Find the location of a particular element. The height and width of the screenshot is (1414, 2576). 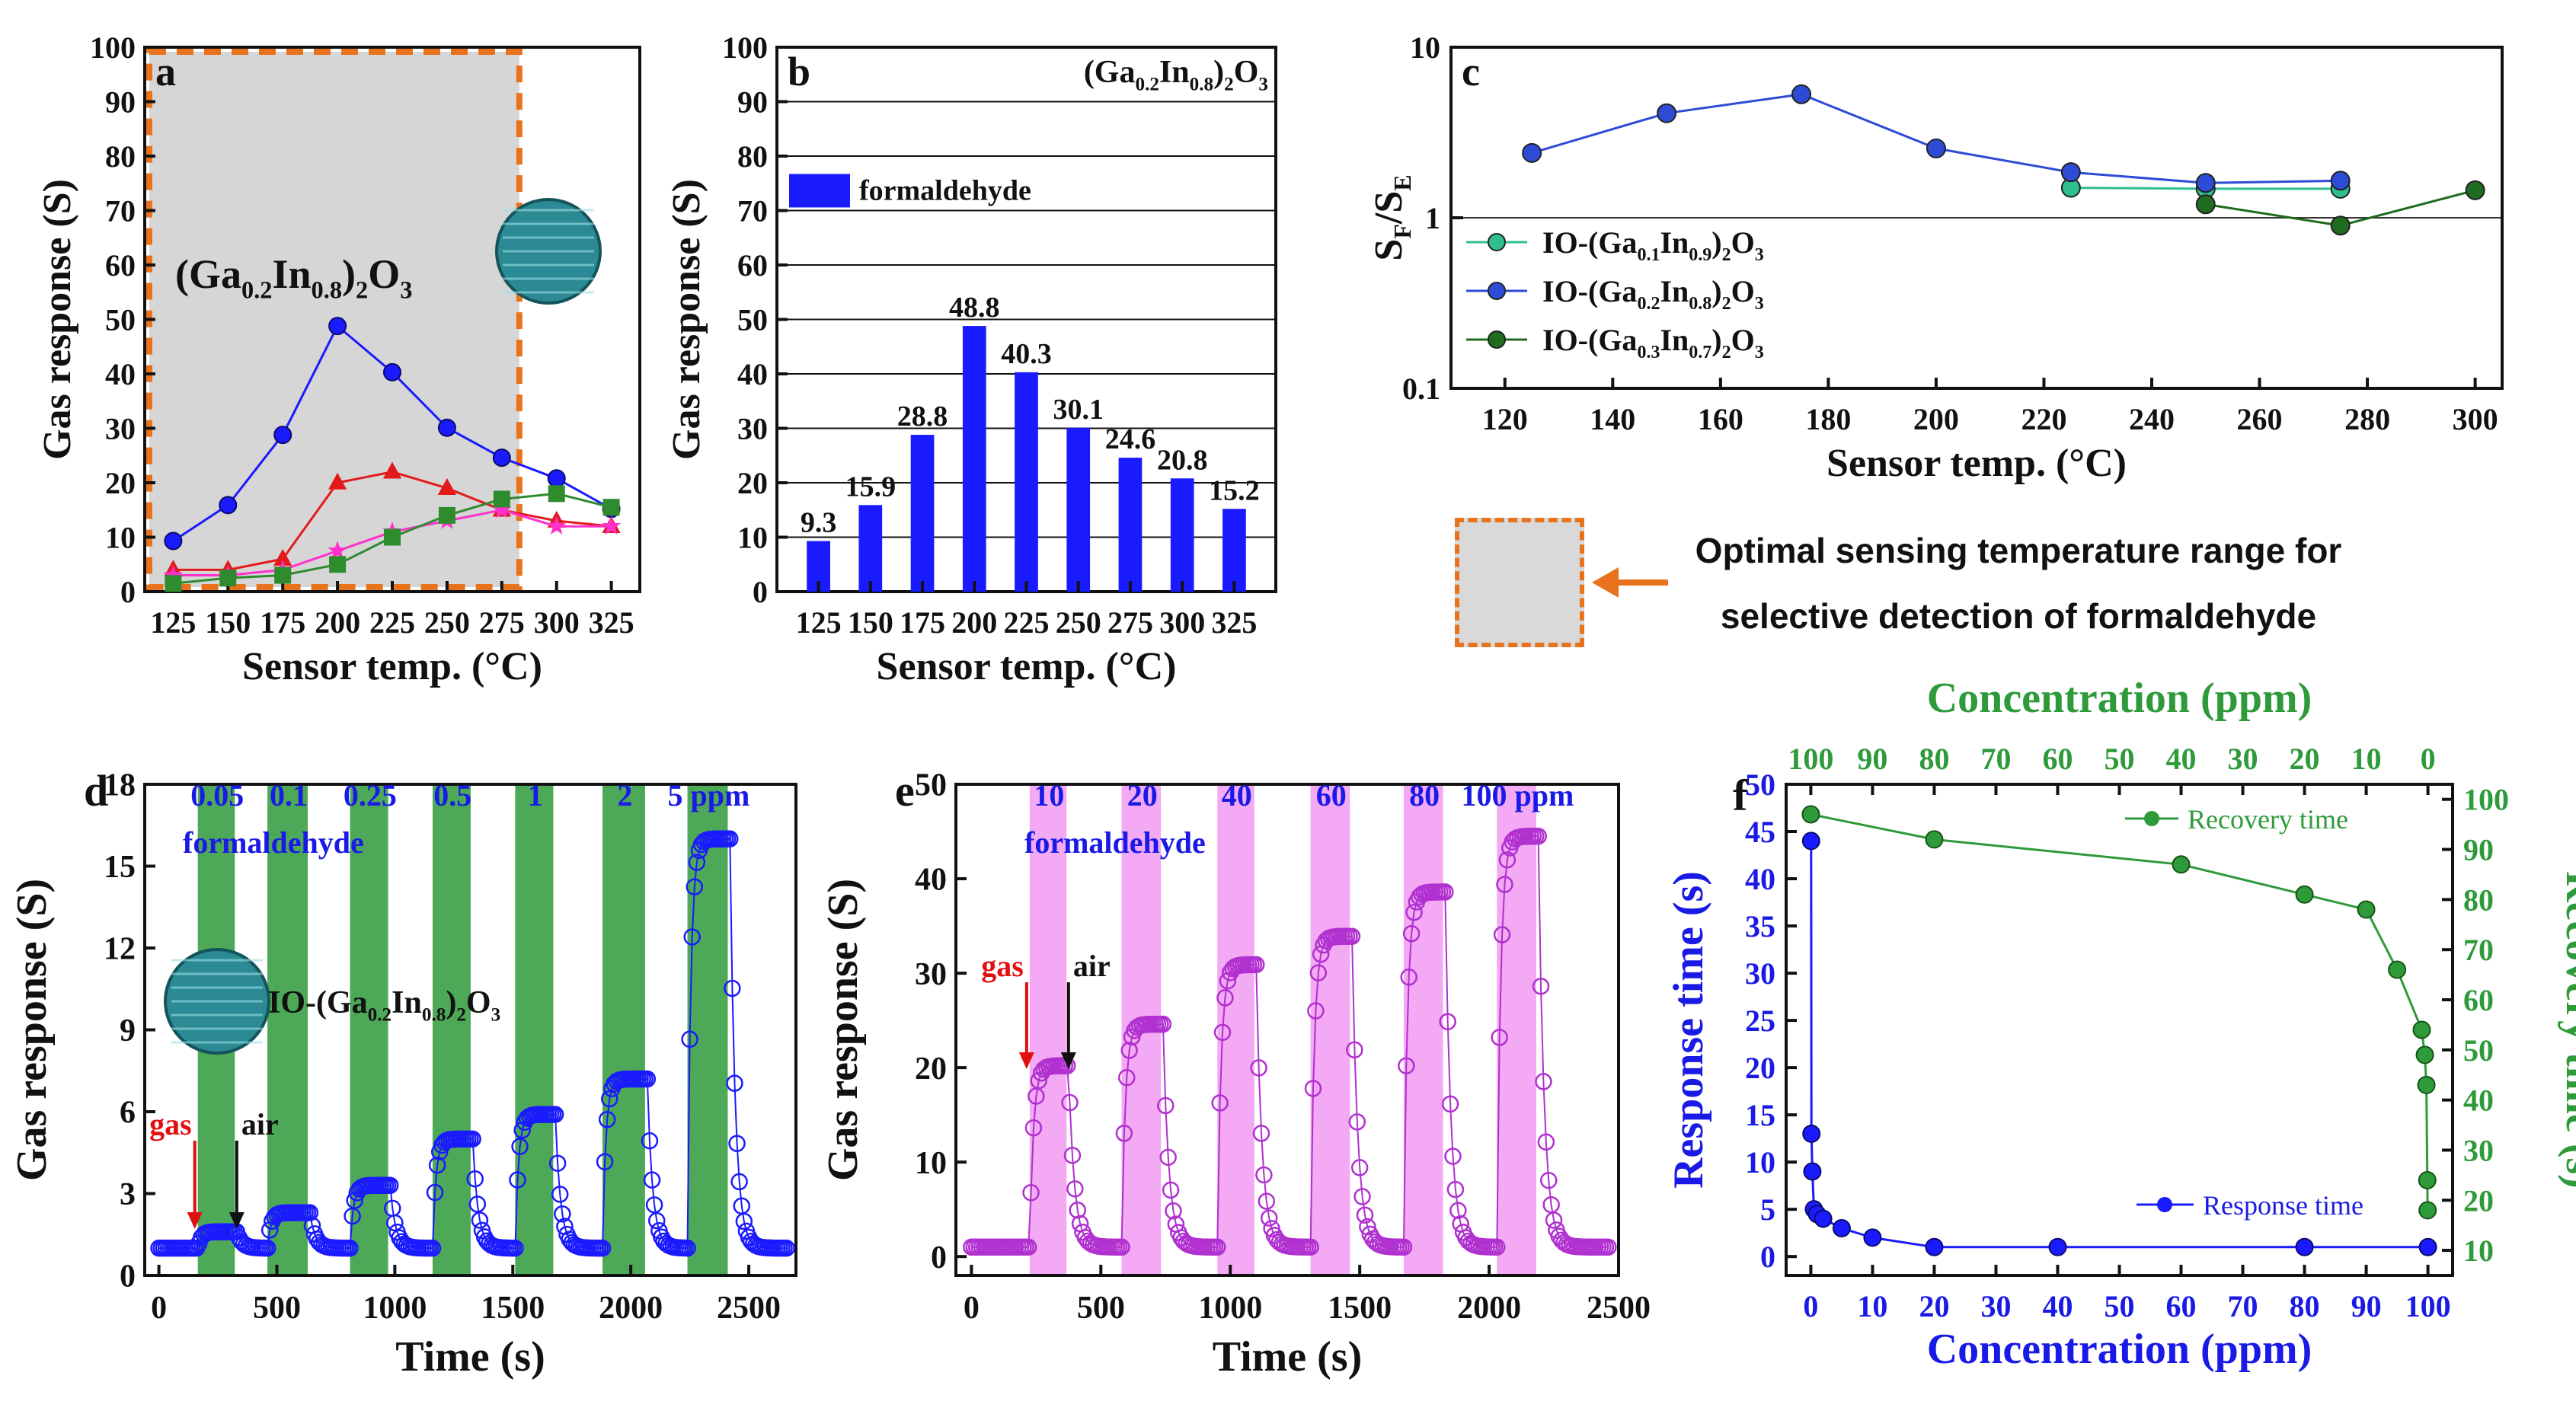

y-tick-label: 10 is located at coordinates (121, 538).